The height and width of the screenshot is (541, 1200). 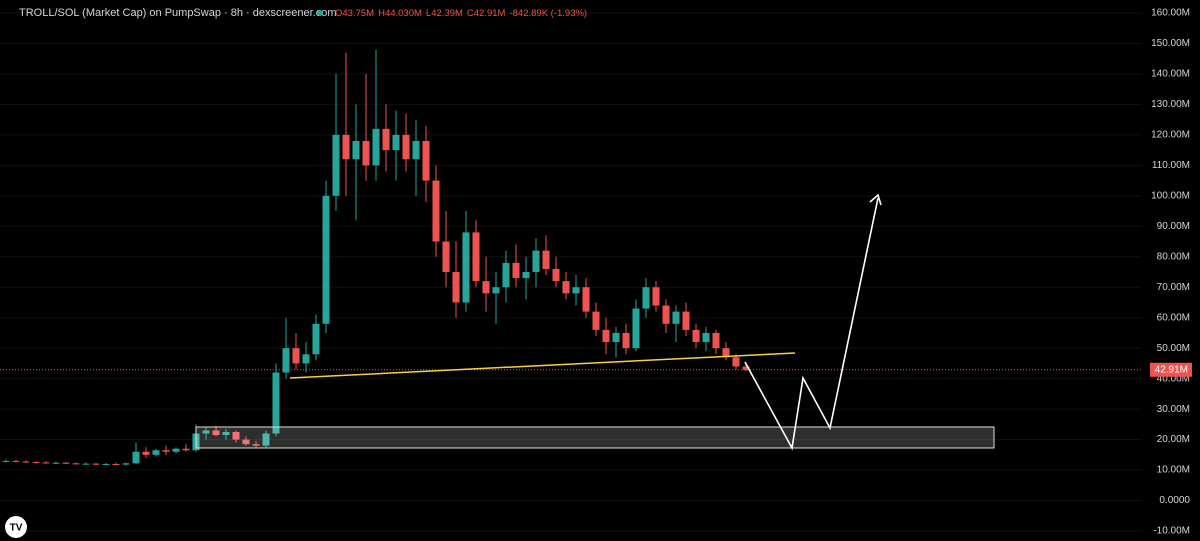 I want to click on ohlc-item: C42.91M, so click(x=486, y=13).